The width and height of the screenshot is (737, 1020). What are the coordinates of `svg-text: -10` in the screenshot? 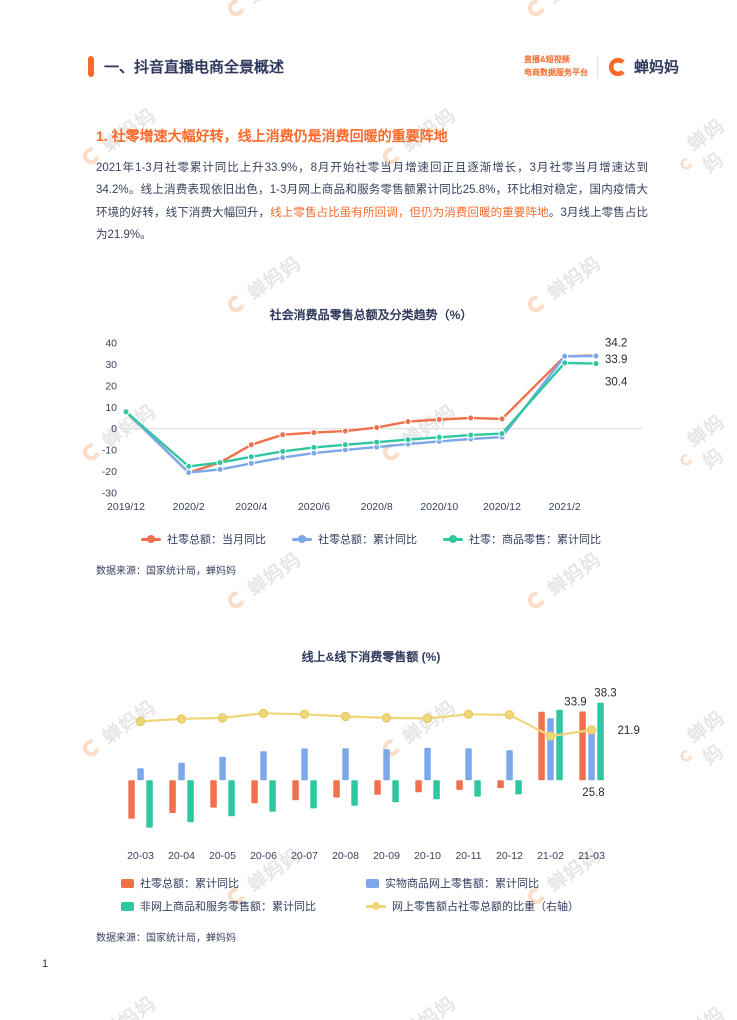 It's located at (109, 451).